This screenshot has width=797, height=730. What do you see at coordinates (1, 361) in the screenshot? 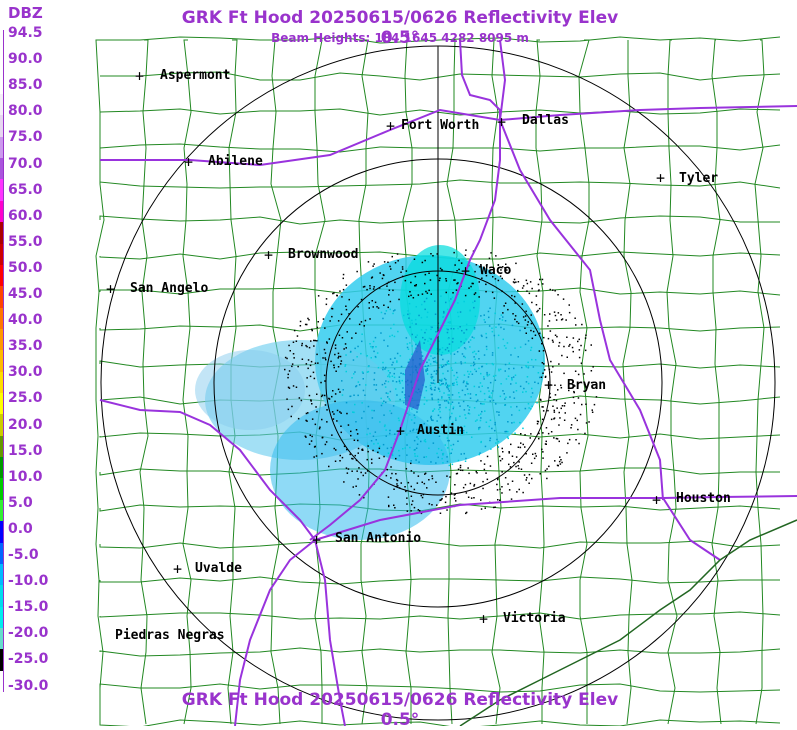
I see `color-legend-bar` at bounding box center [1, 361].